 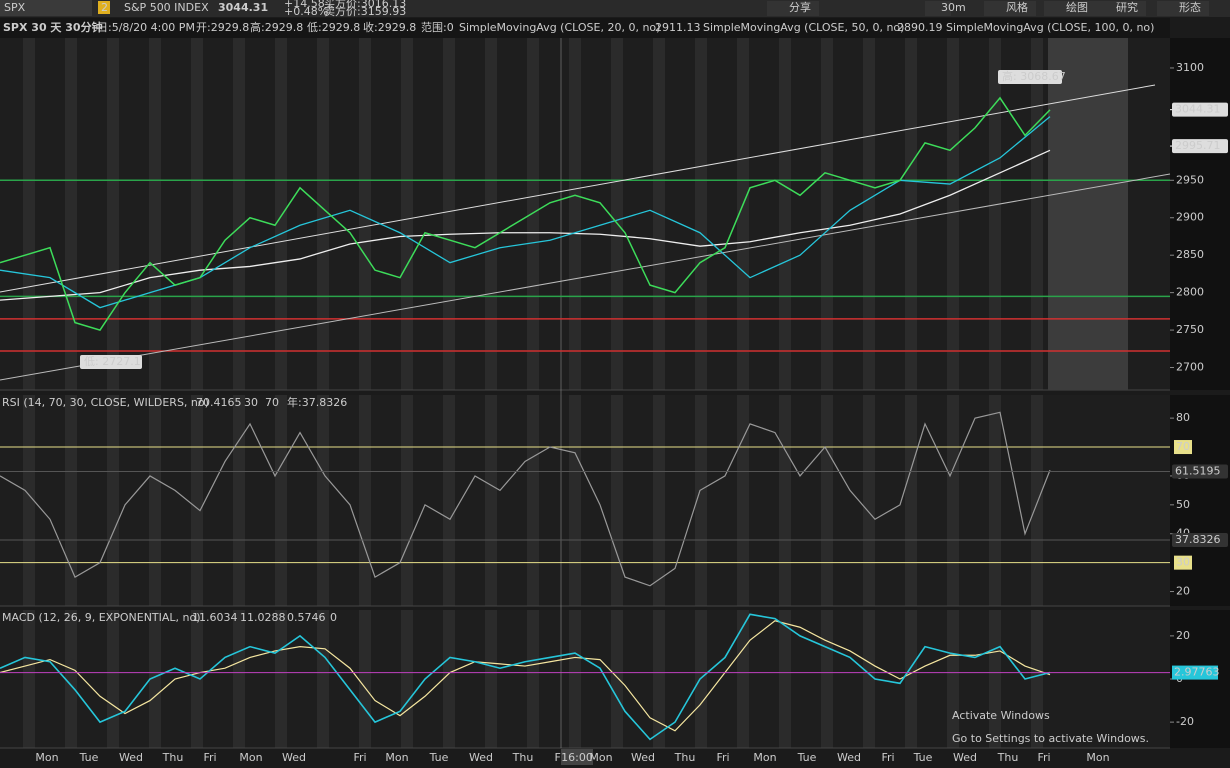 What do you see at coordinates (1183, 504) in the screenshot?
I see `y-tick-label: 50` at bounding box center [1183, 504].